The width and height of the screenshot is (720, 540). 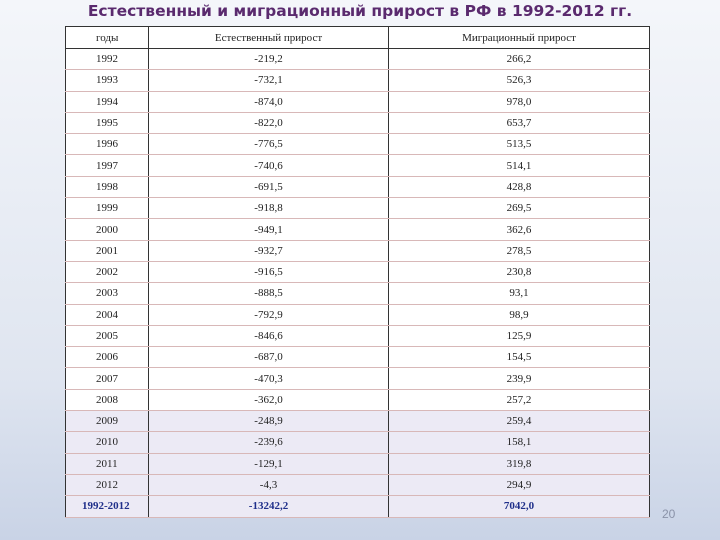 What do you see at coordinates (268, 421) in the screenshot?
I see `table-cell: -248,9` at bounding box center [268, 421].